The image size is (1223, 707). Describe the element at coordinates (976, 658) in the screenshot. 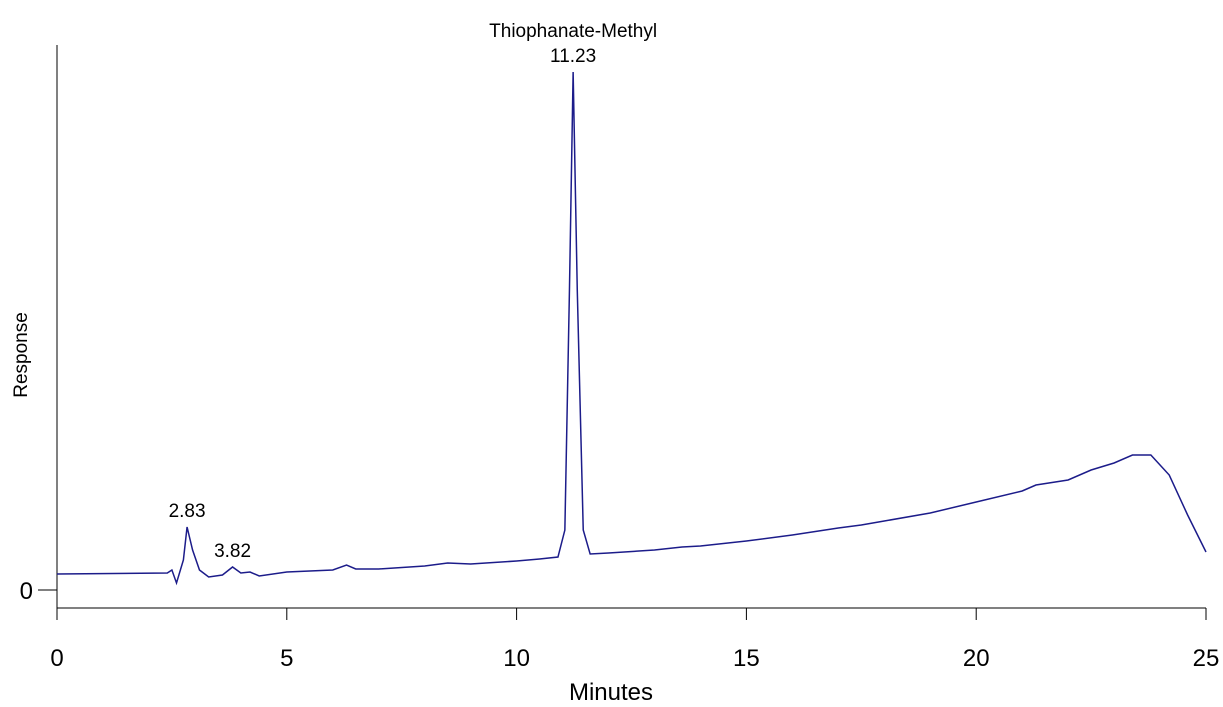

I see `x-tick-label: 20` at that location.